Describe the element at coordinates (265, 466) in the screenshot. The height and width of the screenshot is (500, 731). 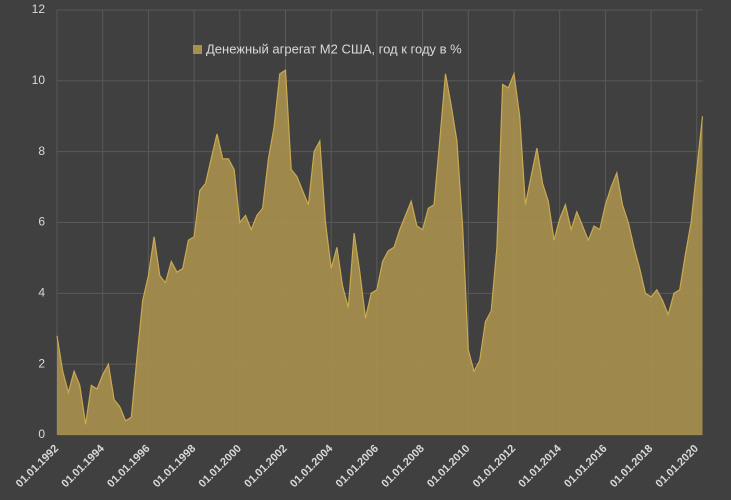
I see `x-tick-label: 01.01.2002` at that location.